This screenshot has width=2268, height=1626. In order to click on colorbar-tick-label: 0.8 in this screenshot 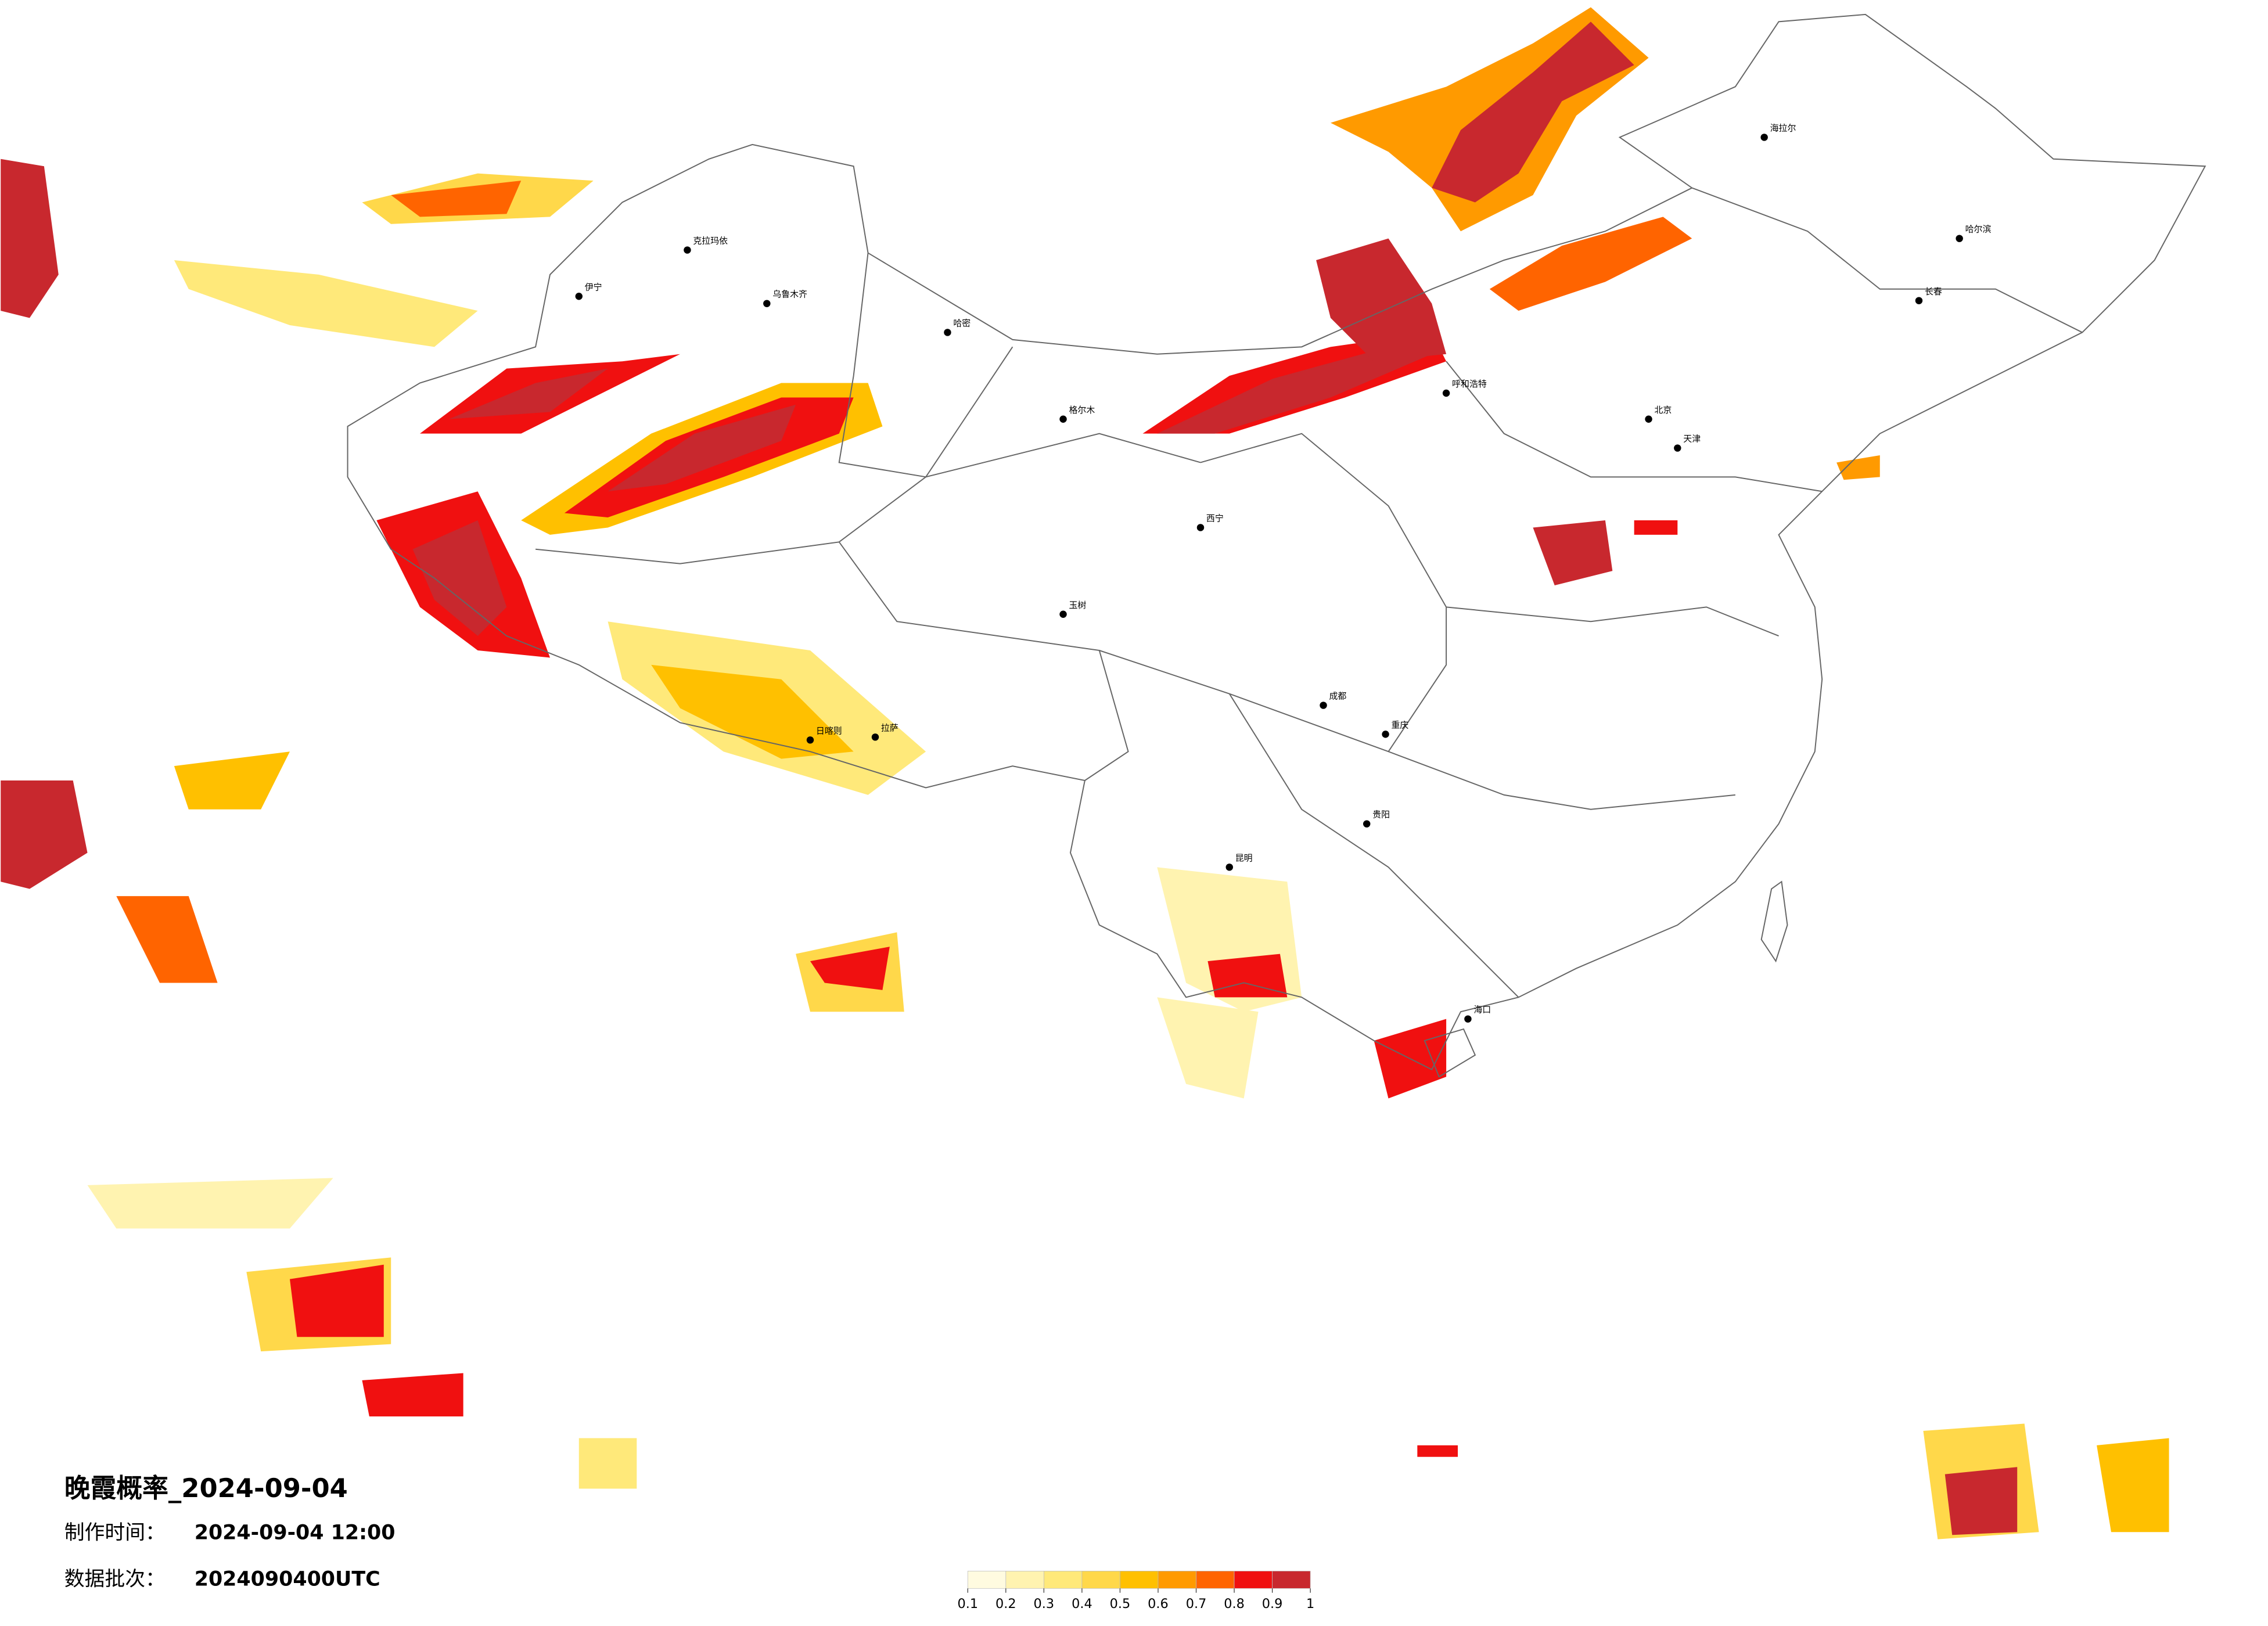, I will do `click(1234, 1603)`.